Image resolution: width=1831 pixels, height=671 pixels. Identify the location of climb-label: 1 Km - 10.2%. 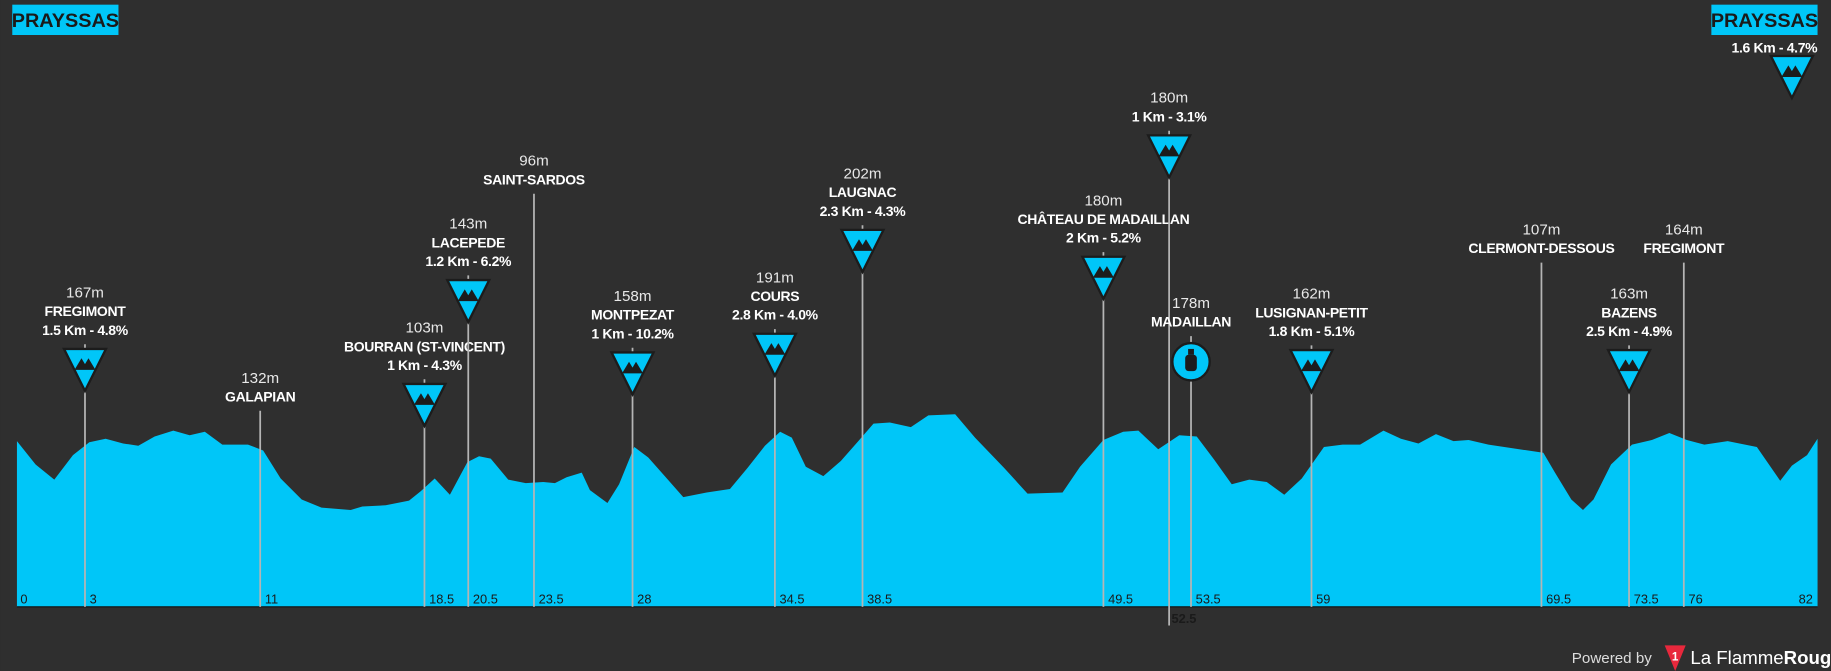
(632, 333).